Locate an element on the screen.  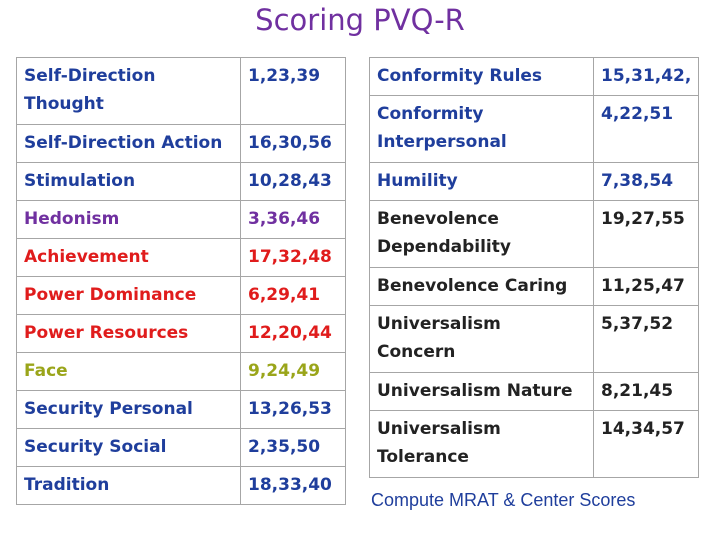
table-row: Conformity Interpersonal 4,22,51 is located at coordinates (534, 129).